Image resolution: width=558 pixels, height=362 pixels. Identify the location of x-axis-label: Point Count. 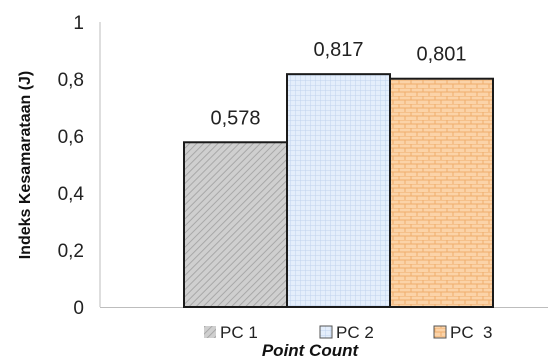
(311, 350).